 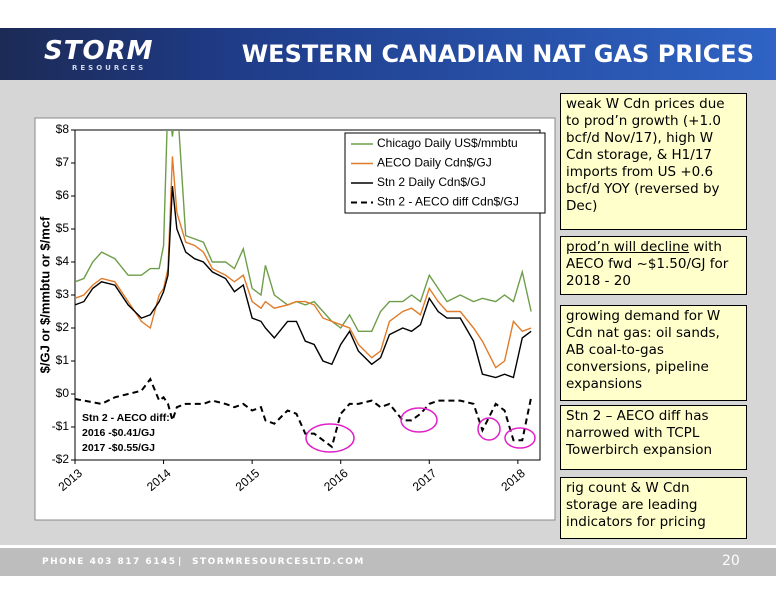 I want to click on y-axis-label: $/GJ or $/mmbtu or $/mcf, so click(x=44, y=294).